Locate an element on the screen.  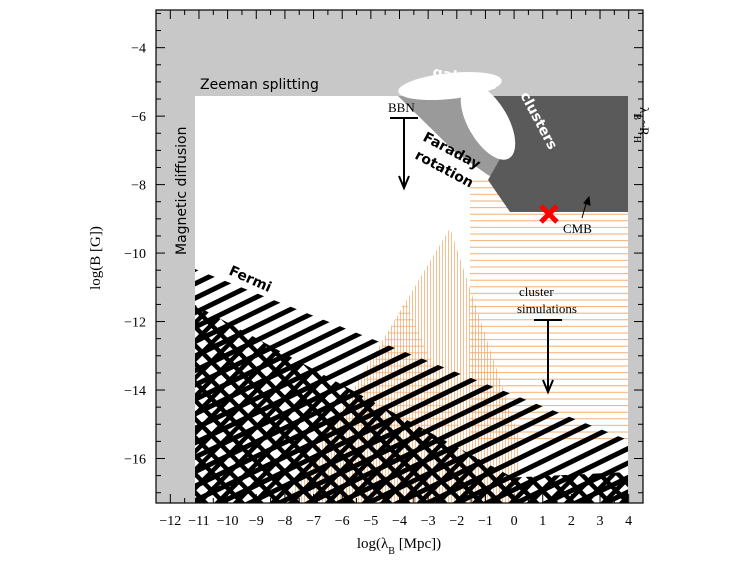
cluster-sim-label-2: simulations is located at coordinates (547, 308).